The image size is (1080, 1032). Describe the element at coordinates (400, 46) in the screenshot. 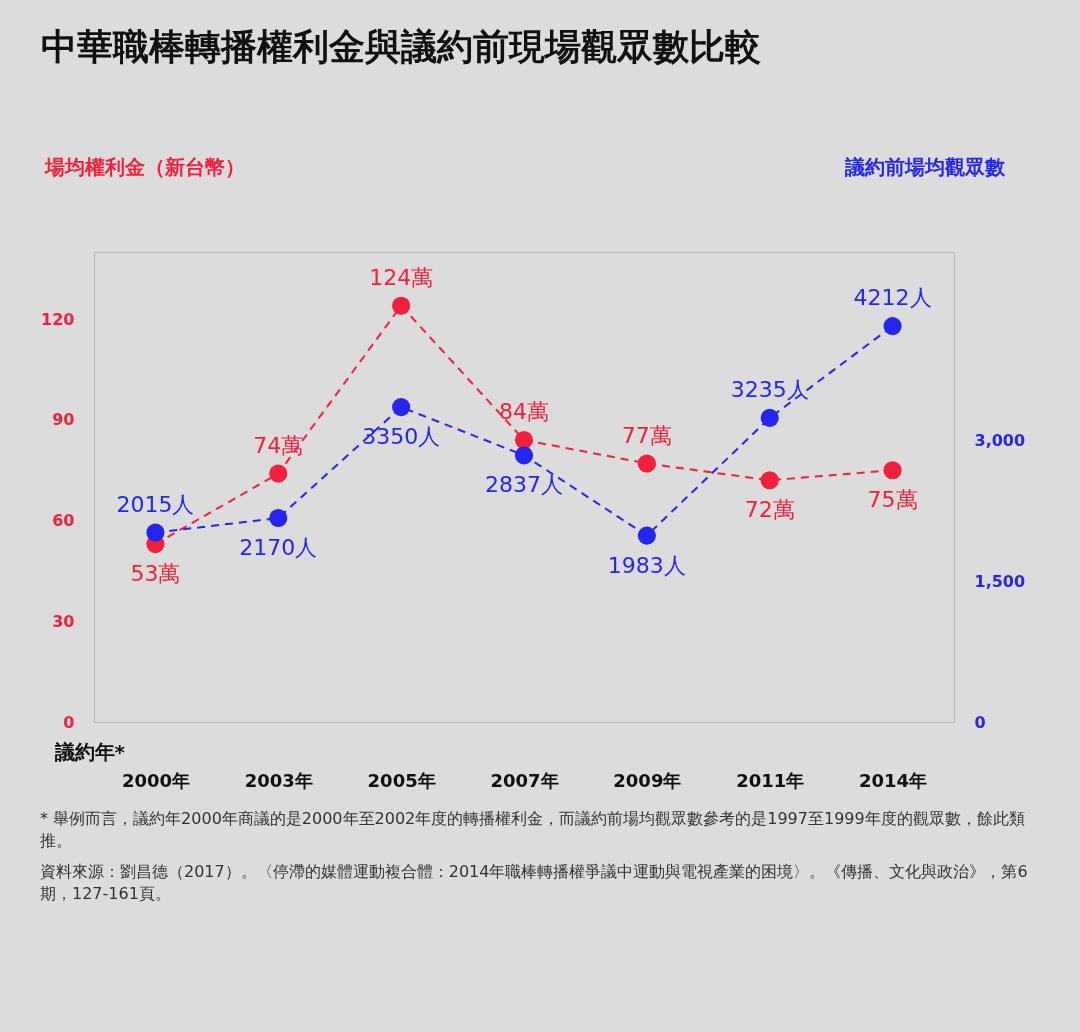

I see `chart-title: 中華職棒轉播權利金與議約前現場觀眾數比較` at that location.